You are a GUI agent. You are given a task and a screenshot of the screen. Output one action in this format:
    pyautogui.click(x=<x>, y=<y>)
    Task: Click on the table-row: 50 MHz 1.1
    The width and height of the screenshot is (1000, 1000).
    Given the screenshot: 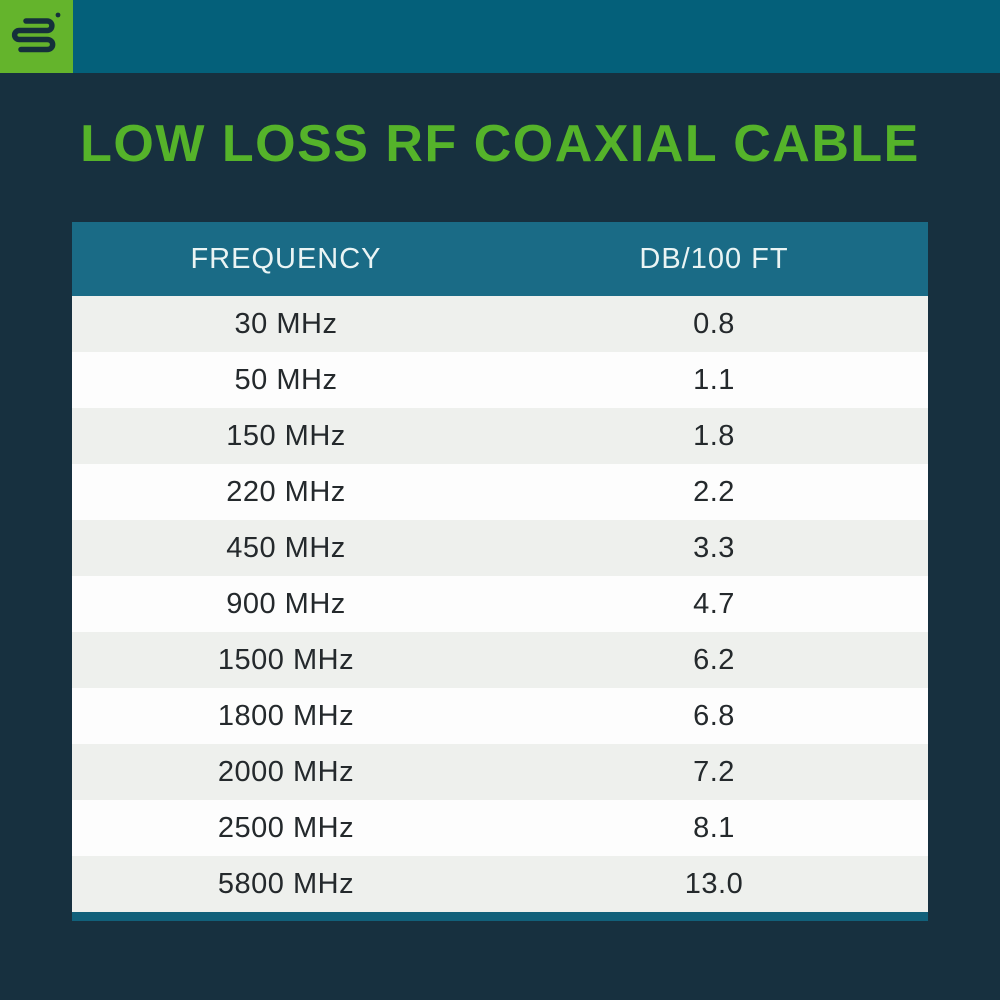 What is the action you would take?
    pyautogui.click(x=500, y=380)
    